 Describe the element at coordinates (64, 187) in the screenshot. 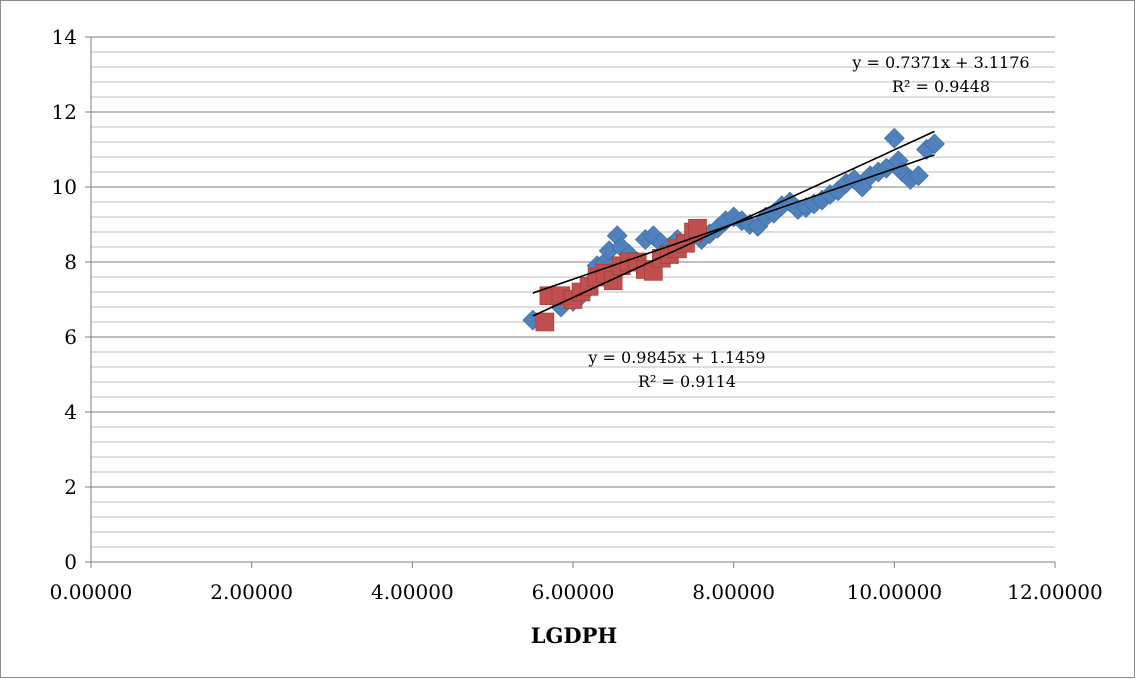

I see `y-tick-label: 10` at that location.